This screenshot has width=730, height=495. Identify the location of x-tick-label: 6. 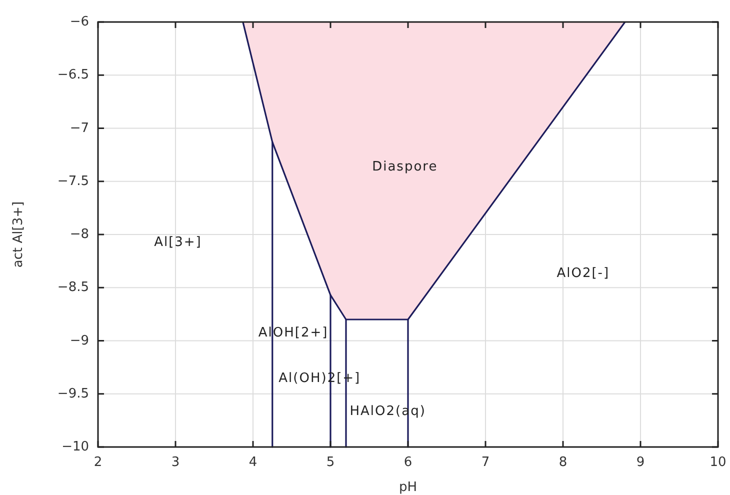
(408, 462).